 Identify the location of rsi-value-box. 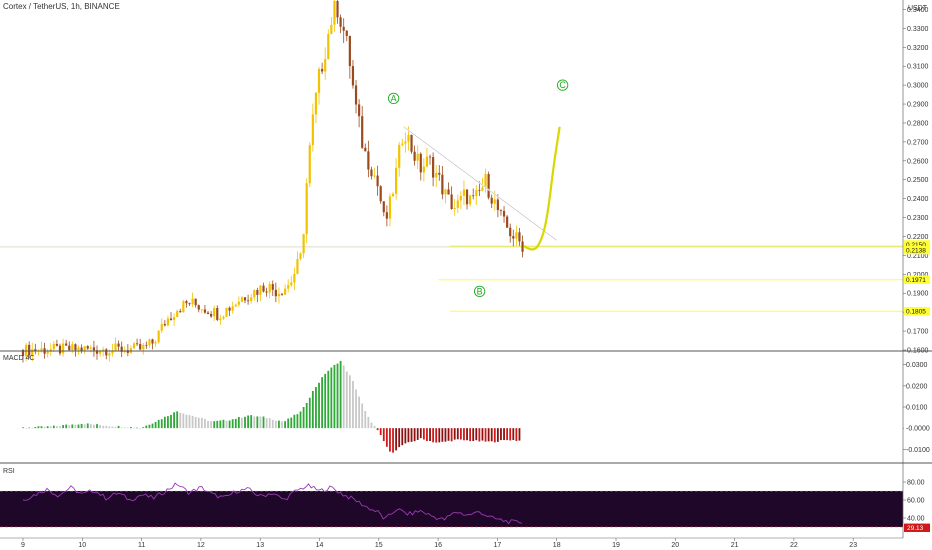
(917, 527).